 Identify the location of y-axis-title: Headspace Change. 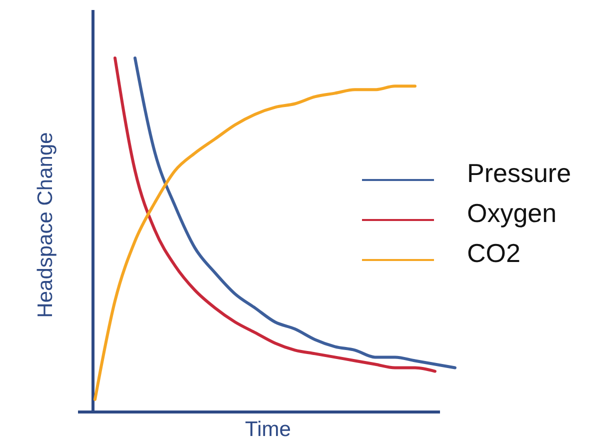
(45, 225).